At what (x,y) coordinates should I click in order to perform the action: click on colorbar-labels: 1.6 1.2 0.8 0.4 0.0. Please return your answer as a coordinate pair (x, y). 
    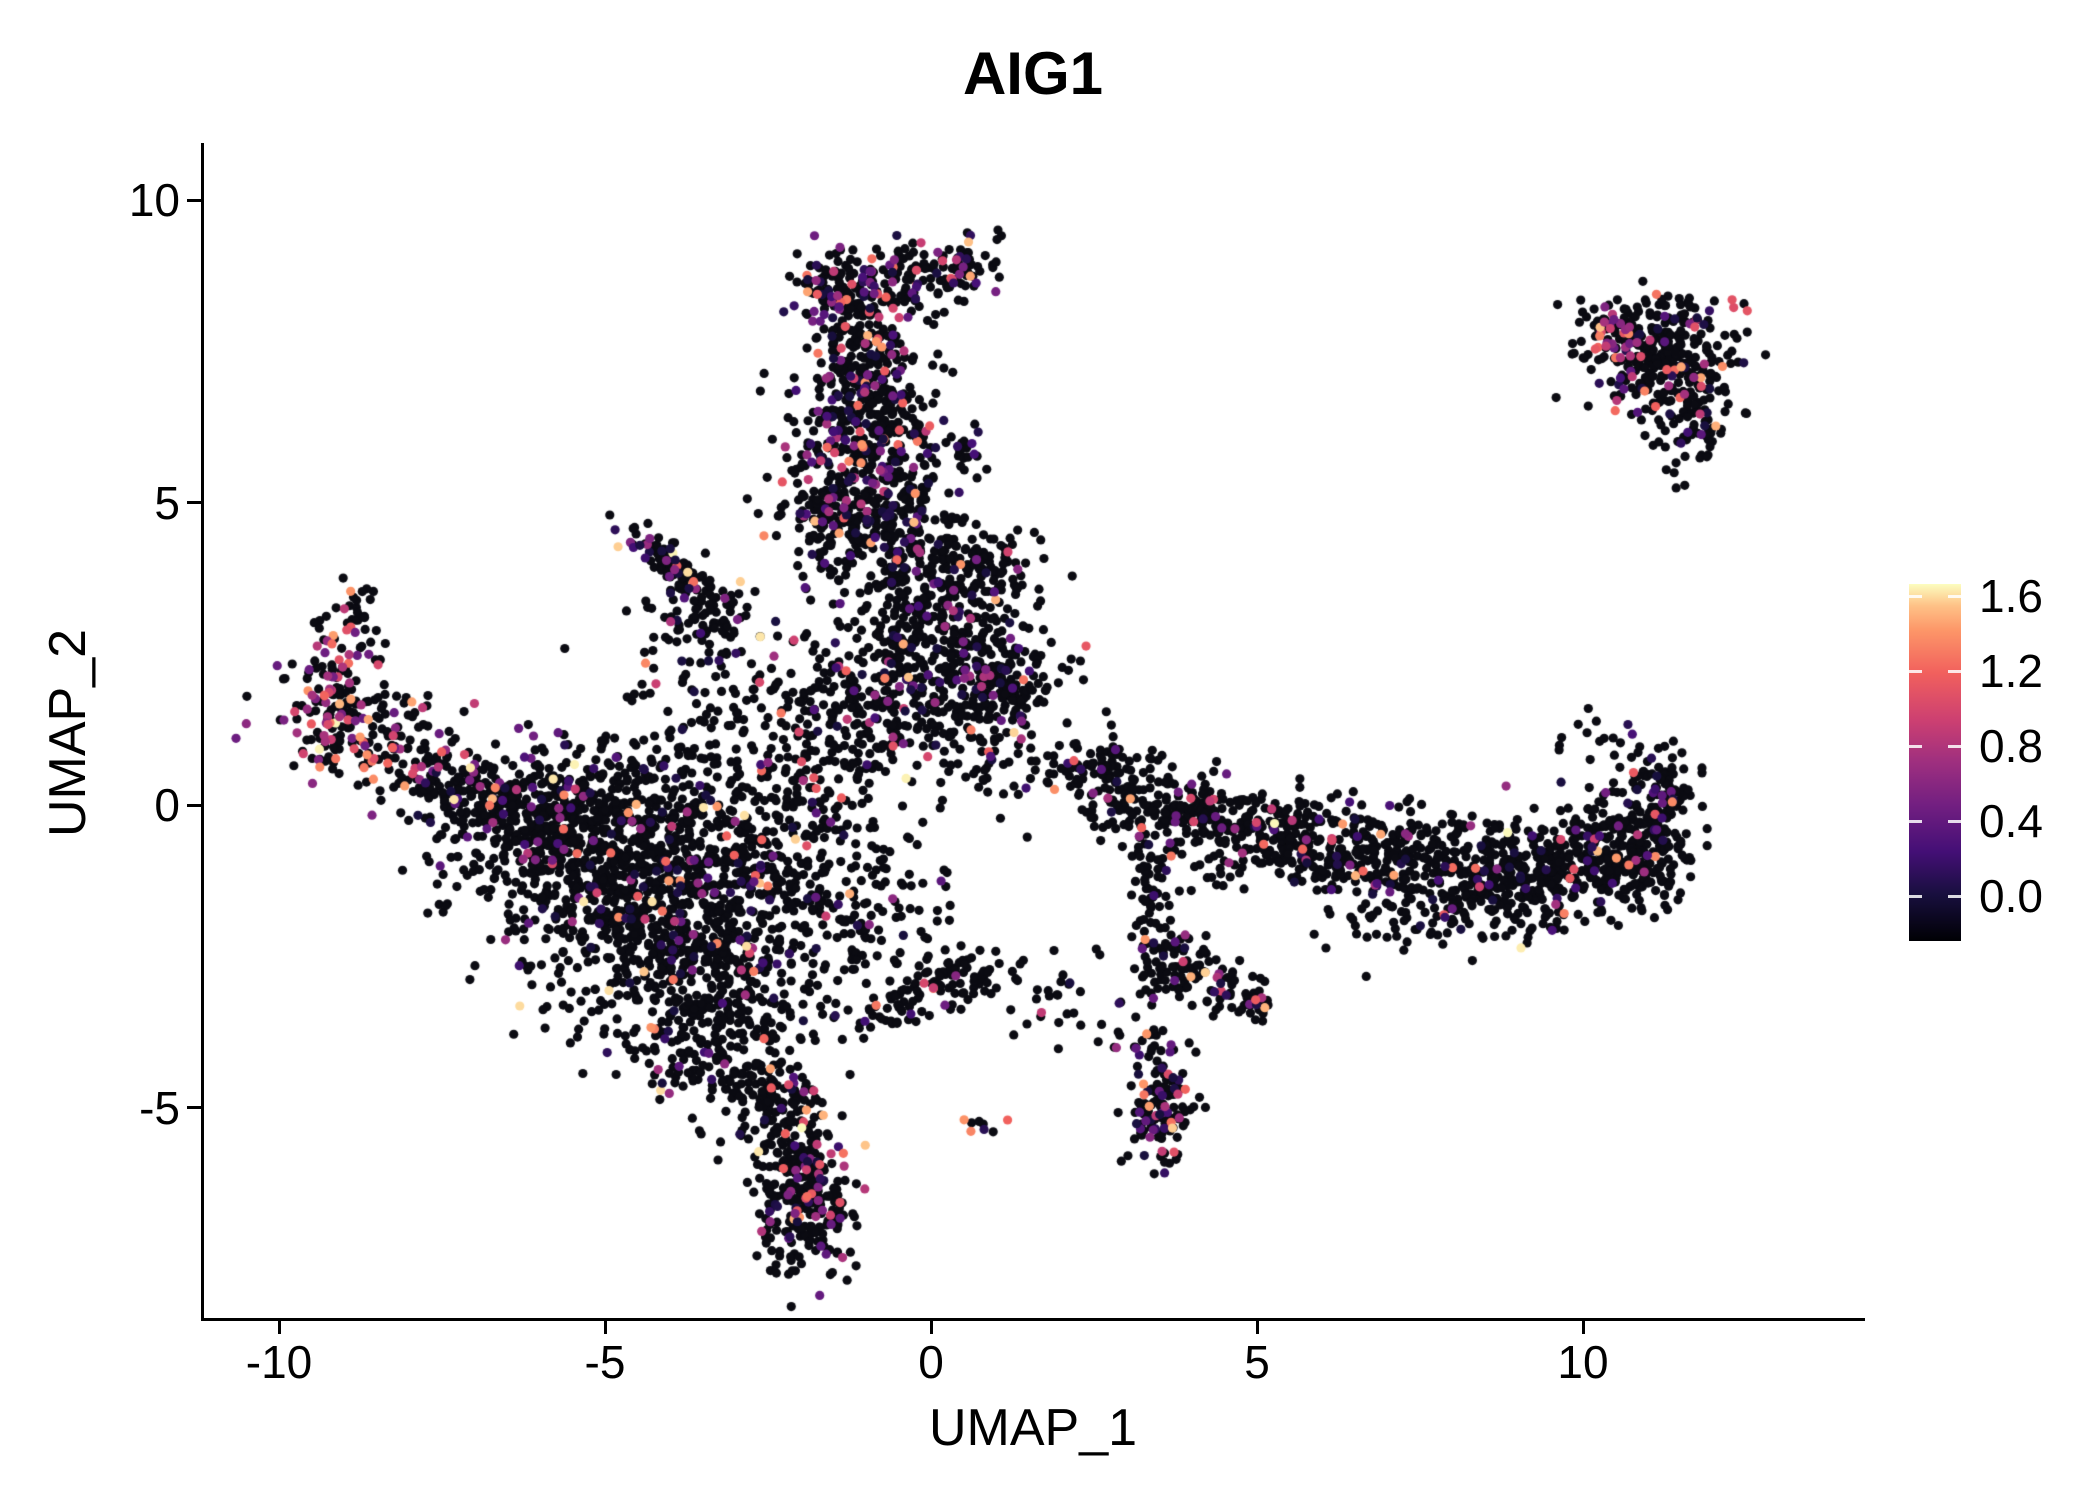
    Looking at the image, I should click on (2039, 755).